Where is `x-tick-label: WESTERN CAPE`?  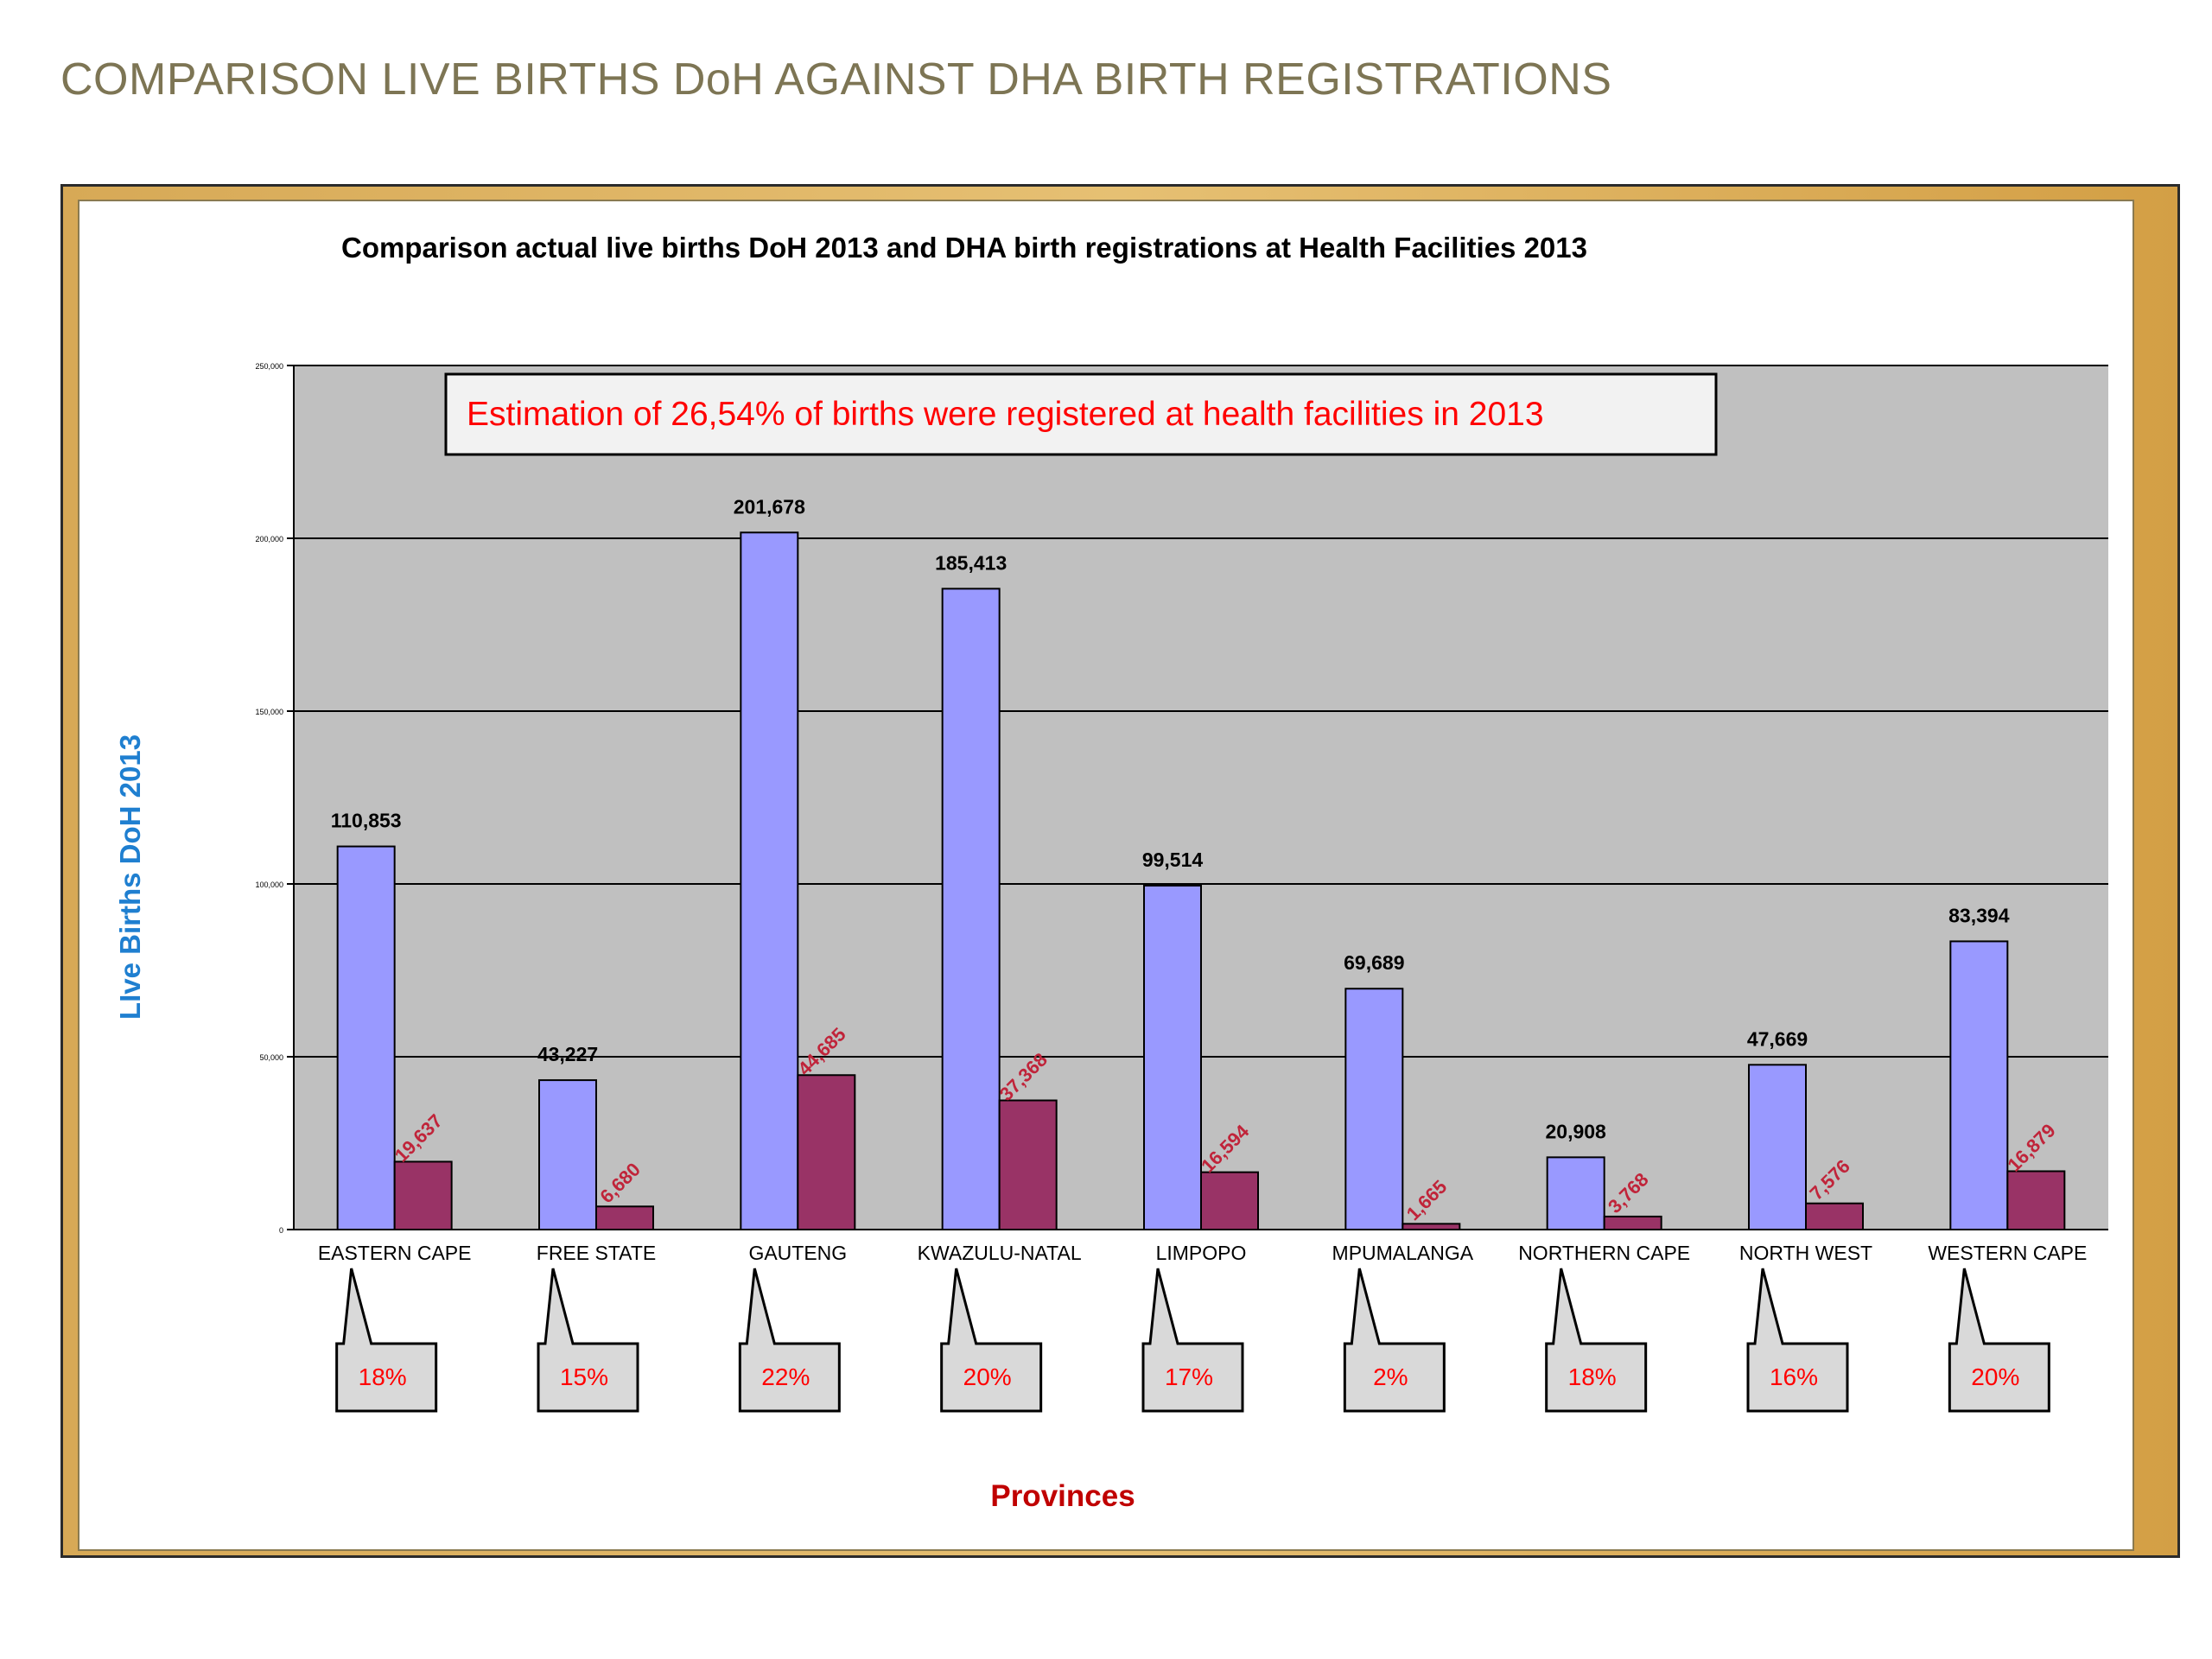
x-tick-label: WESTERN CAPE is located at coordinates (2008, 1253).